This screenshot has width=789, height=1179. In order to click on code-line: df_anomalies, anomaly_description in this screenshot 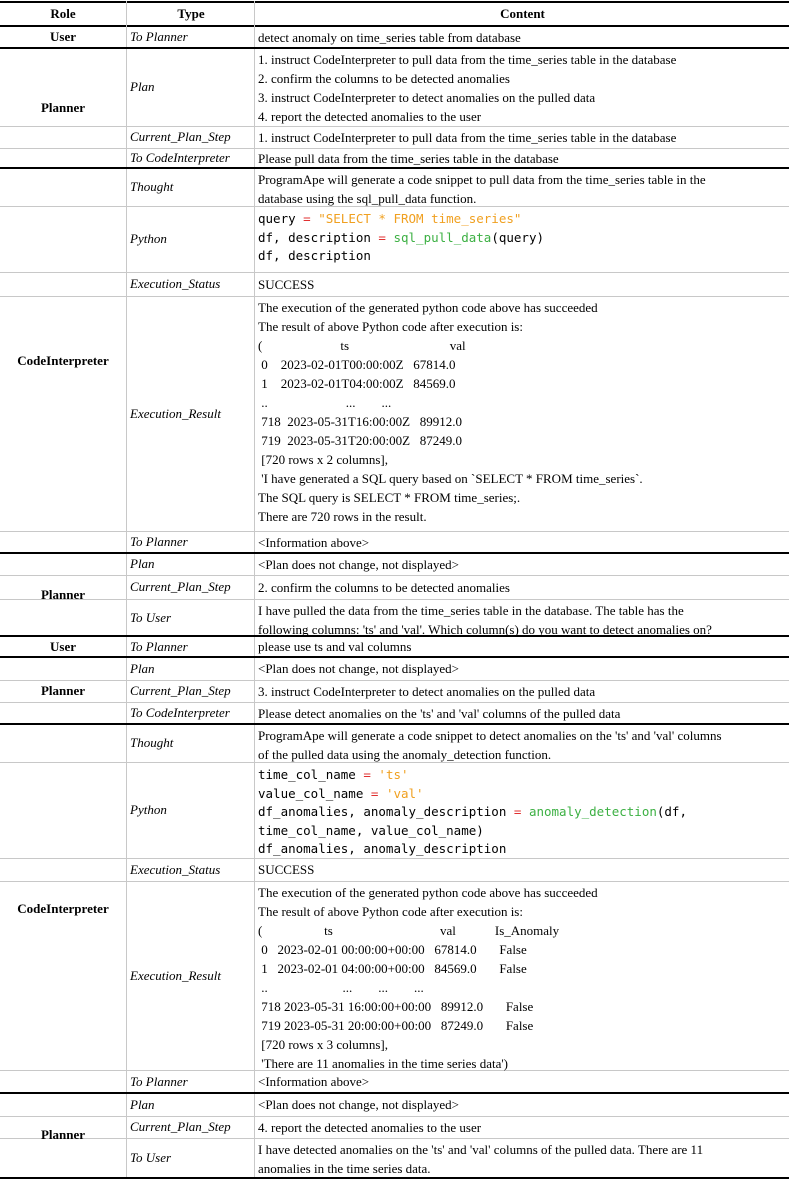, I will do `click(382, 848)`.